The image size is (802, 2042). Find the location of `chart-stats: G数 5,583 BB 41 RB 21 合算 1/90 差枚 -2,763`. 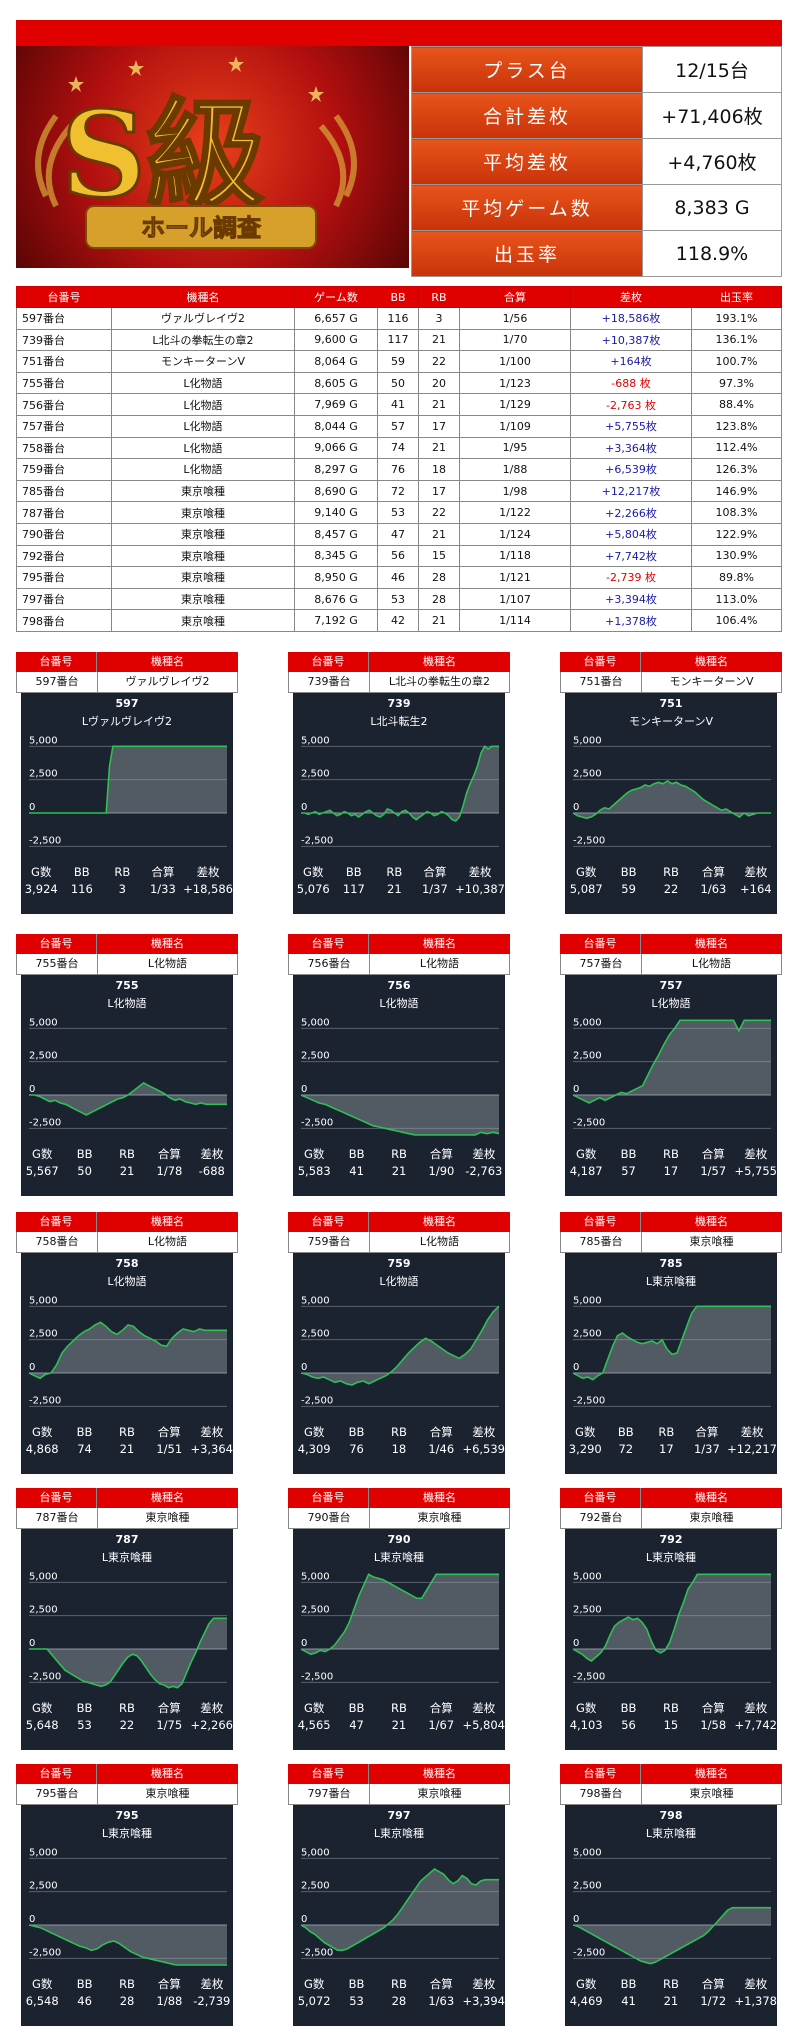

chart-stats: G数 5,583 BB 41 RB 21 合算 1/90 差枚 -2,763 is located at coordinates (399, 1163).